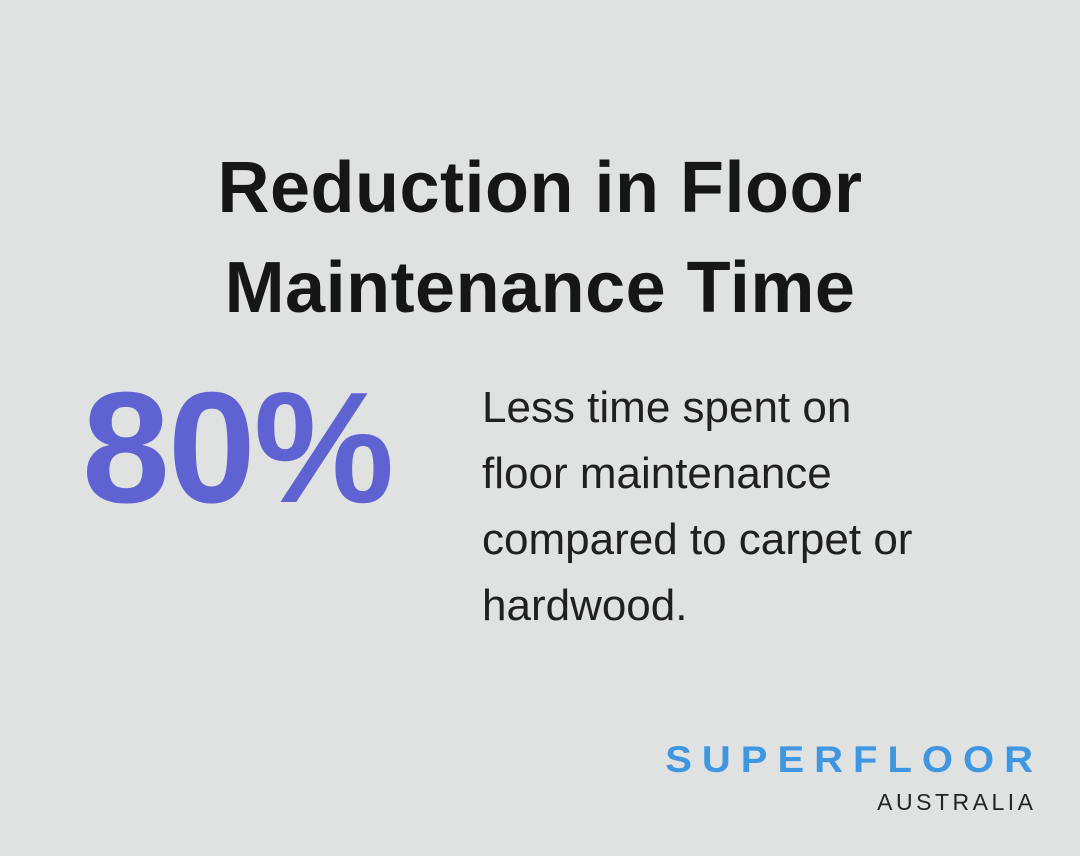 This screenshot has height=856, width=1080. What do you see at coordinates (540, 188) in the screenshot?
I see `page-title-line-1: Reduction in Floor` at bounding box center [540, 188].